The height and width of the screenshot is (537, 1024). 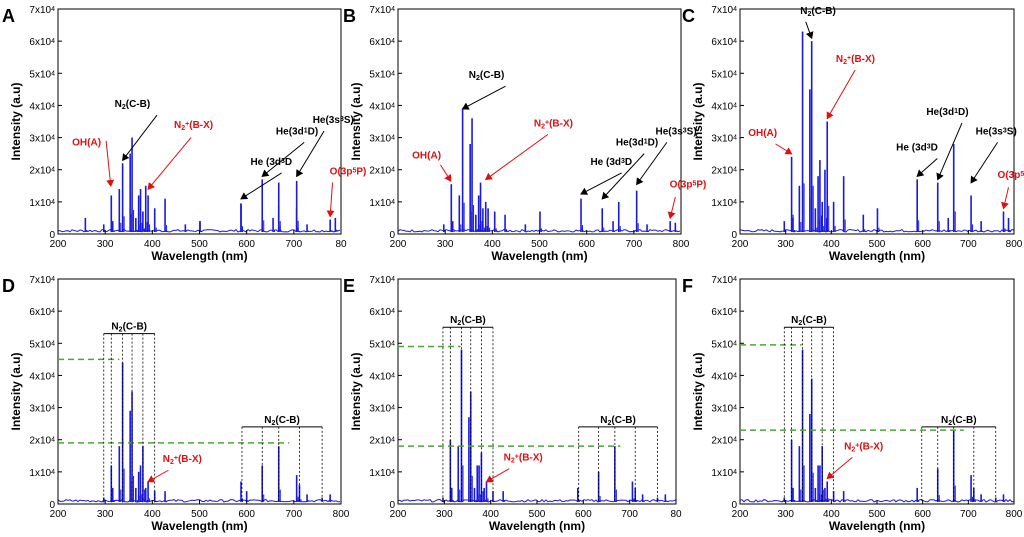 What do you see at coordinates (963, 112) in the screenshot?
I see `annotation-label-part: D)` at bounding box center [963, 112].